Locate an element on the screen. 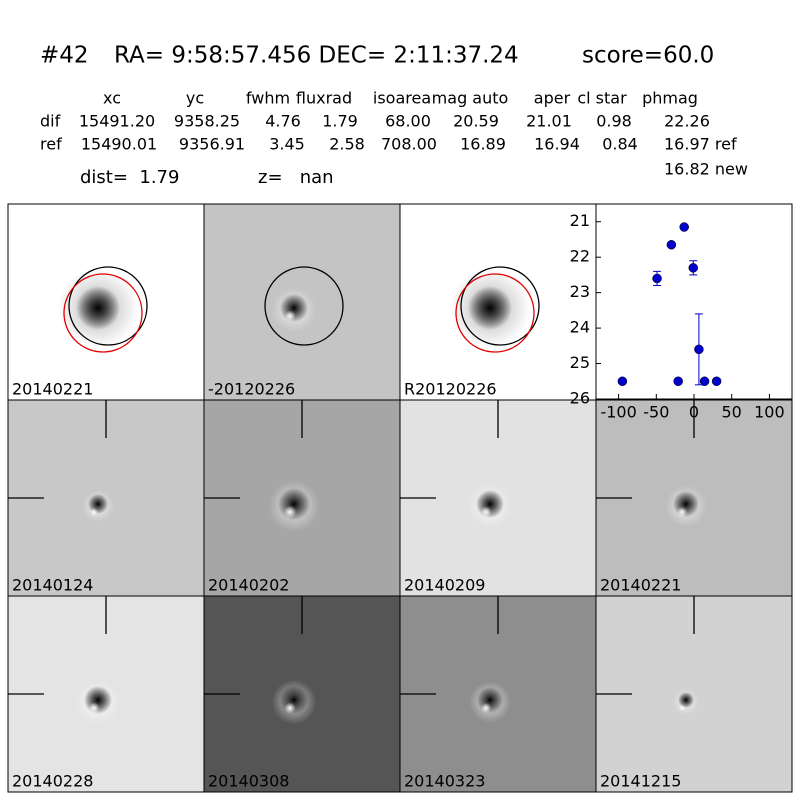  source is located at coordinates (686, 700).